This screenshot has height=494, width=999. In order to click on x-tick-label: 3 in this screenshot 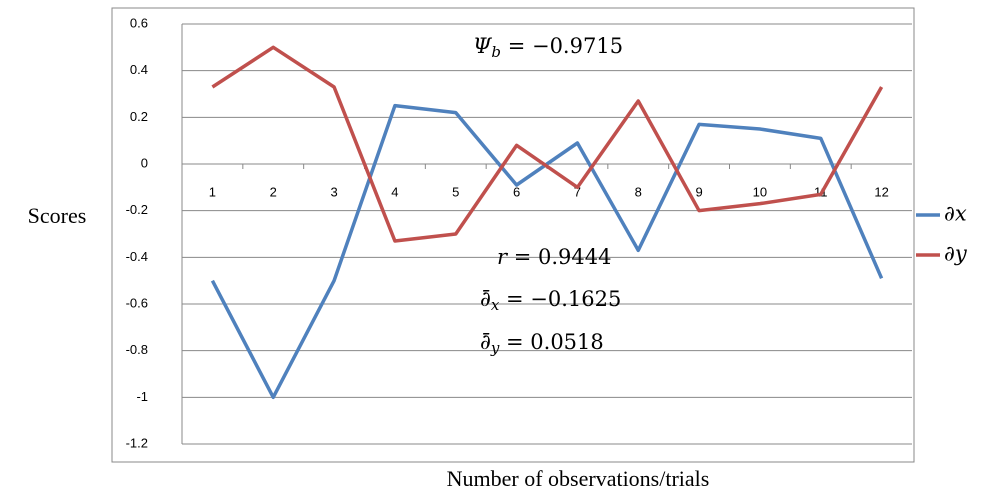, I will do `click(333, 191)`.